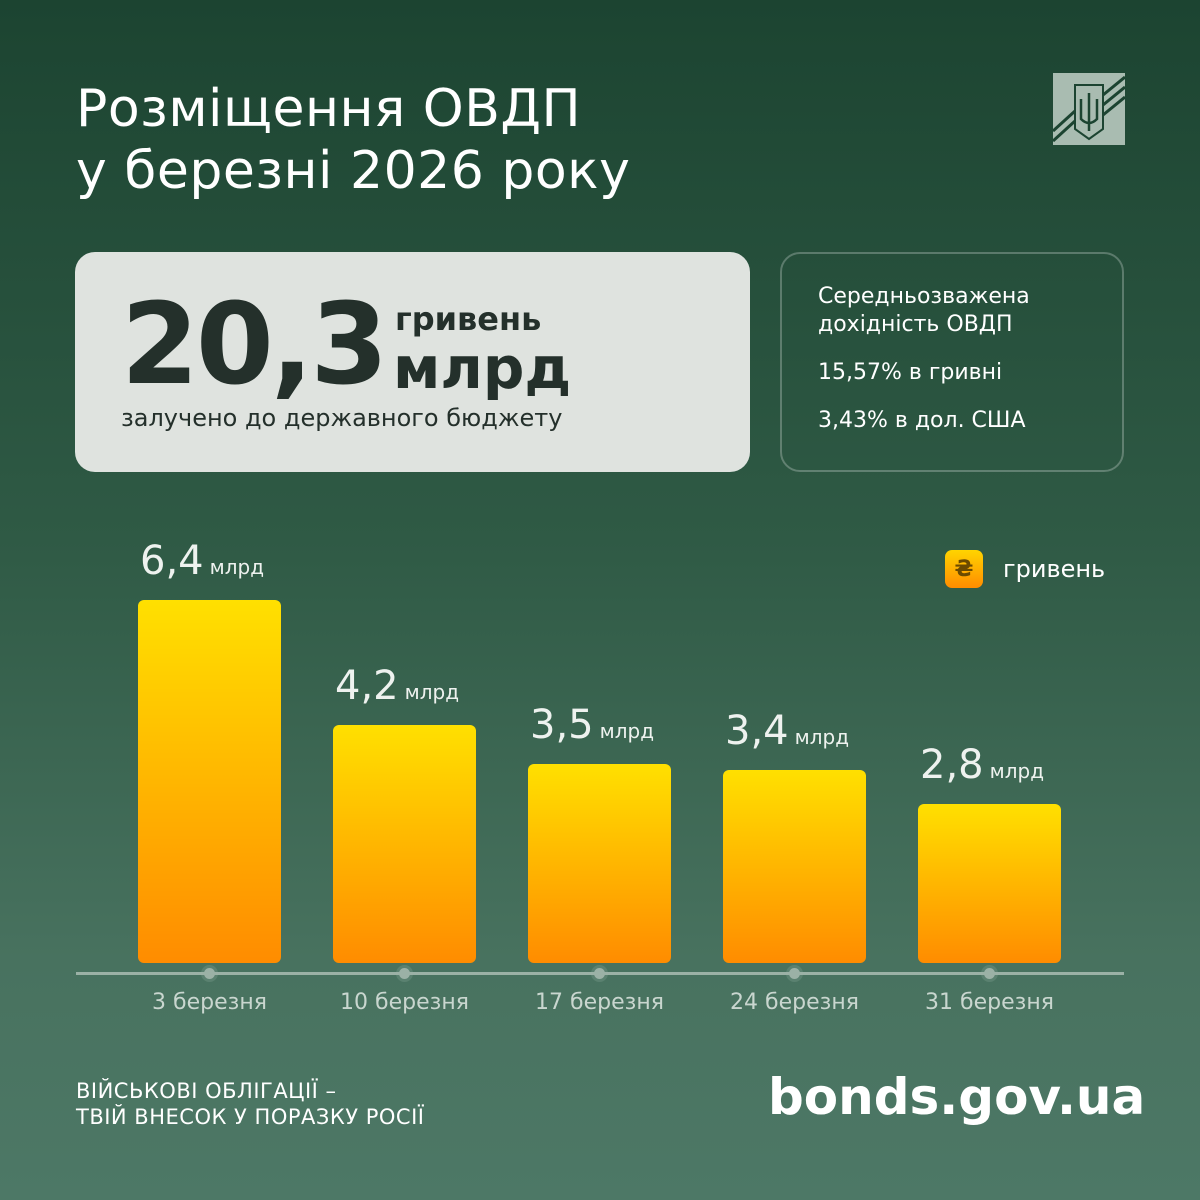  What do you see at coordinates (794, 1002) in the screenshot?
I see `x-tick-label: 24 березня` at bounding box center [794, 1002].